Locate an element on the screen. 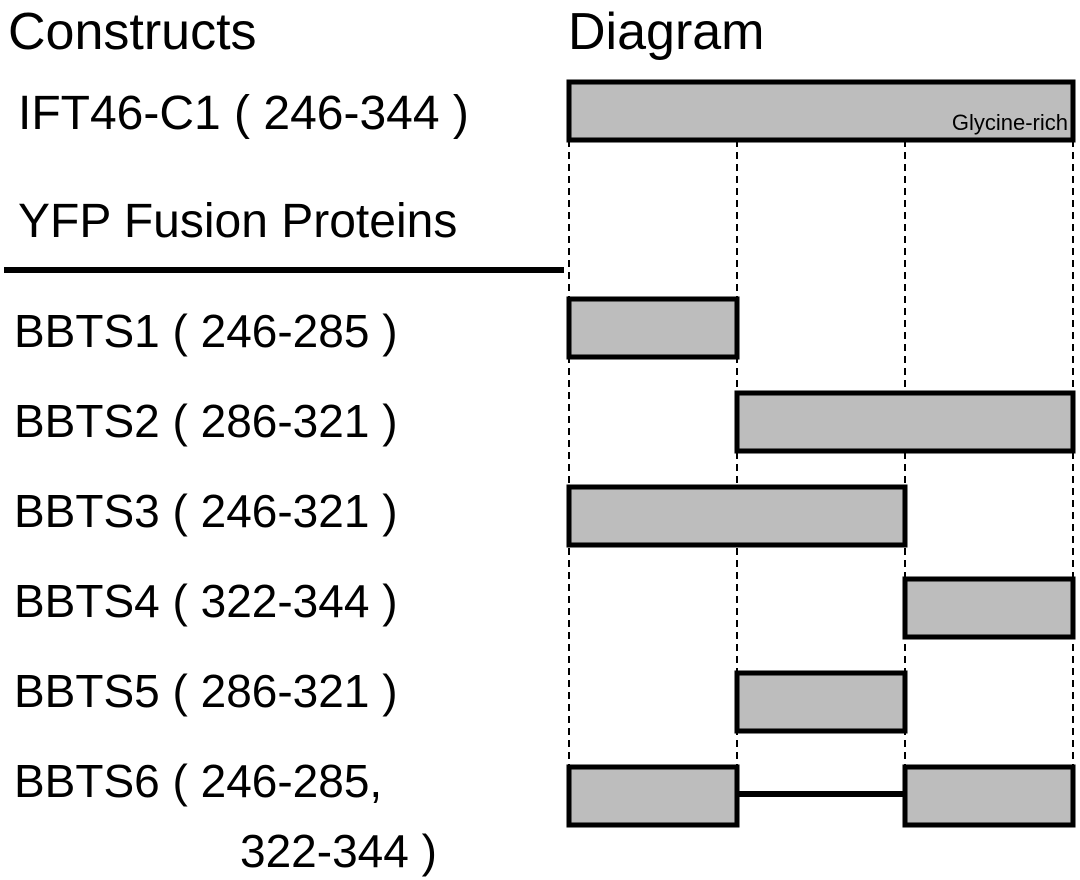 The height and width of the screenshot is (880, 1080). section-divider is located at coordinates (284, 270).